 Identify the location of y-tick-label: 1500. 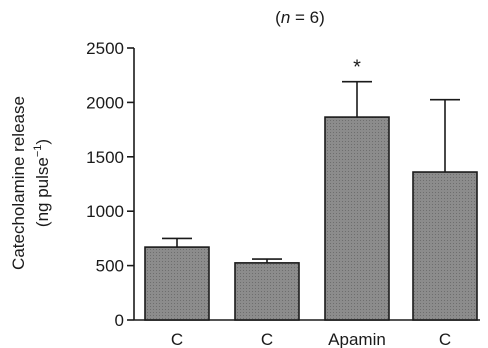
(105, 157).